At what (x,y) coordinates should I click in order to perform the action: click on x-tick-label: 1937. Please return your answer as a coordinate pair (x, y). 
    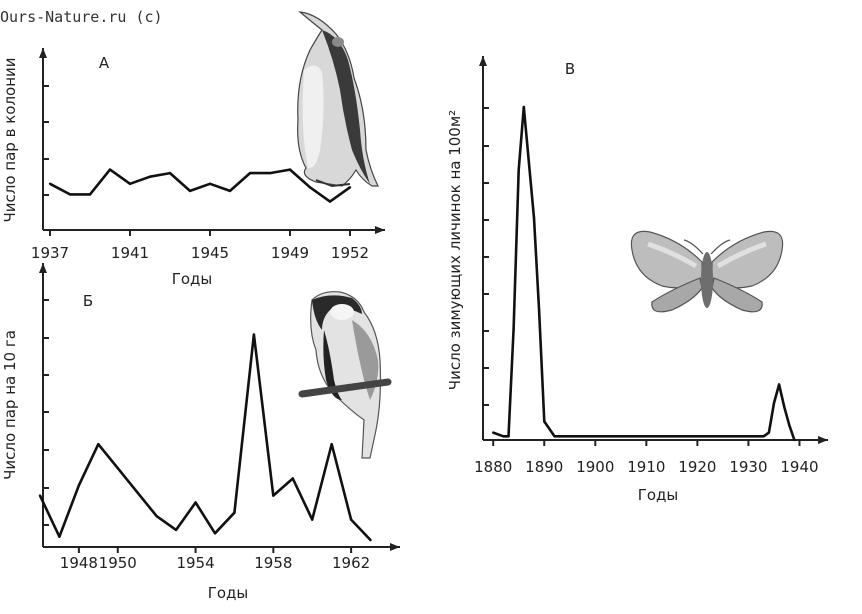
    Looking at the image, I should click on (50, 253).